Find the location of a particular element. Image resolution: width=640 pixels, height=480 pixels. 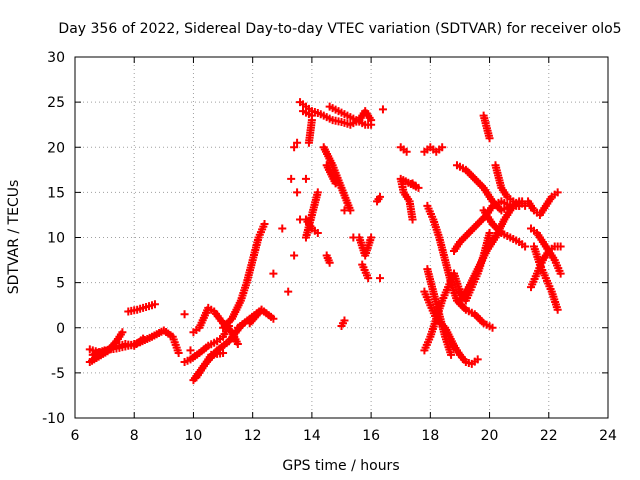

y-tick-label: 20 is located at coordinates (56, 148).